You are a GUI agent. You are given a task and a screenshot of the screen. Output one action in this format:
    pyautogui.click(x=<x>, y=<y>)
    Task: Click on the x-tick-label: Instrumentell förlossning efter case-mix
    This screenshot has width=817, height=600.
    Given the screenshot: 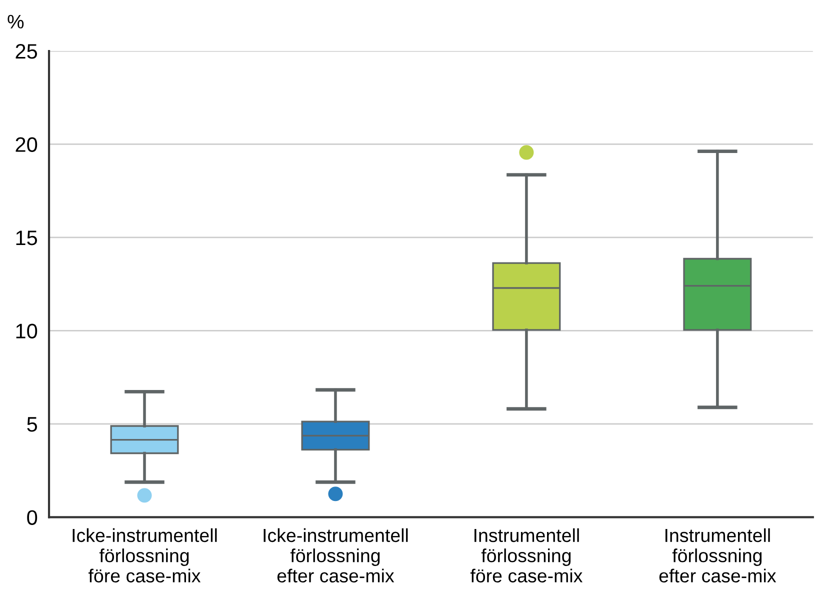 What is the action you would take?
    pyautogui.click(x=717, y=555)
    